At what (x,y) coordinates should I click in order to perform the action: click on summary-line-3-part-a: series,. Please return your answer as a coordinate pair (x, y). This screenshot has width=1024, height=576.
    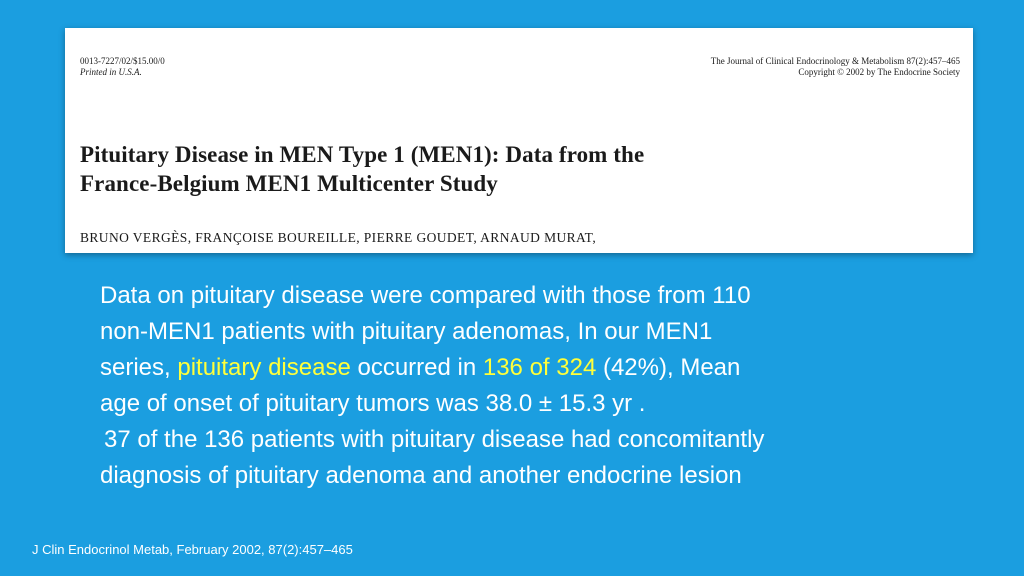
    Looking at the image, I should click on (139, 367).